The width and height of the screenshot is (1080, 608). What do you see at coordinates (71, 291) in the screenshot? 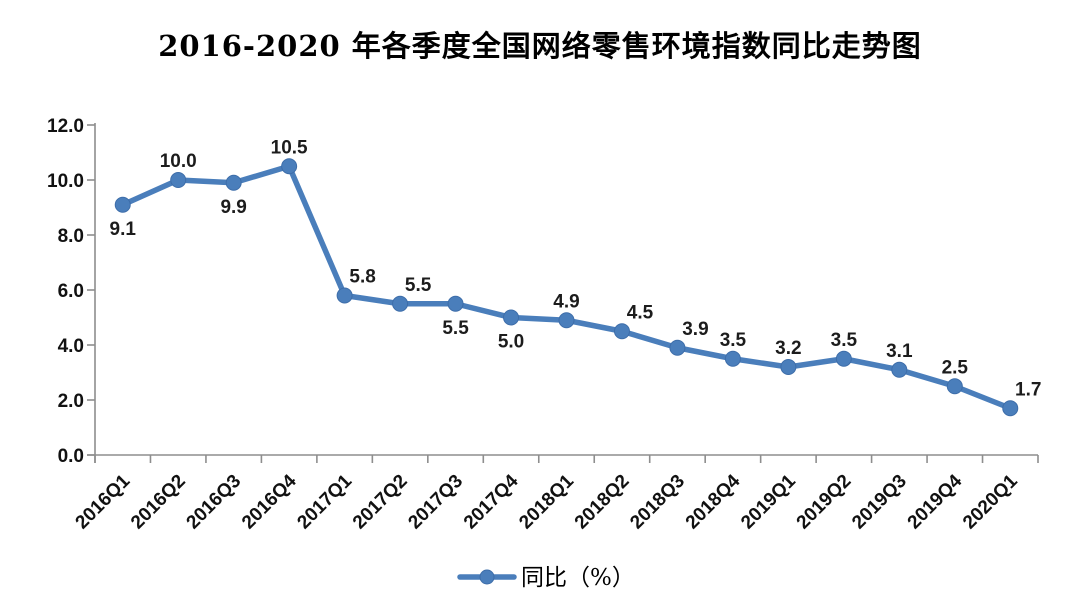
I see `y-tick-label: 6.0` at bounding box center [71, 291].